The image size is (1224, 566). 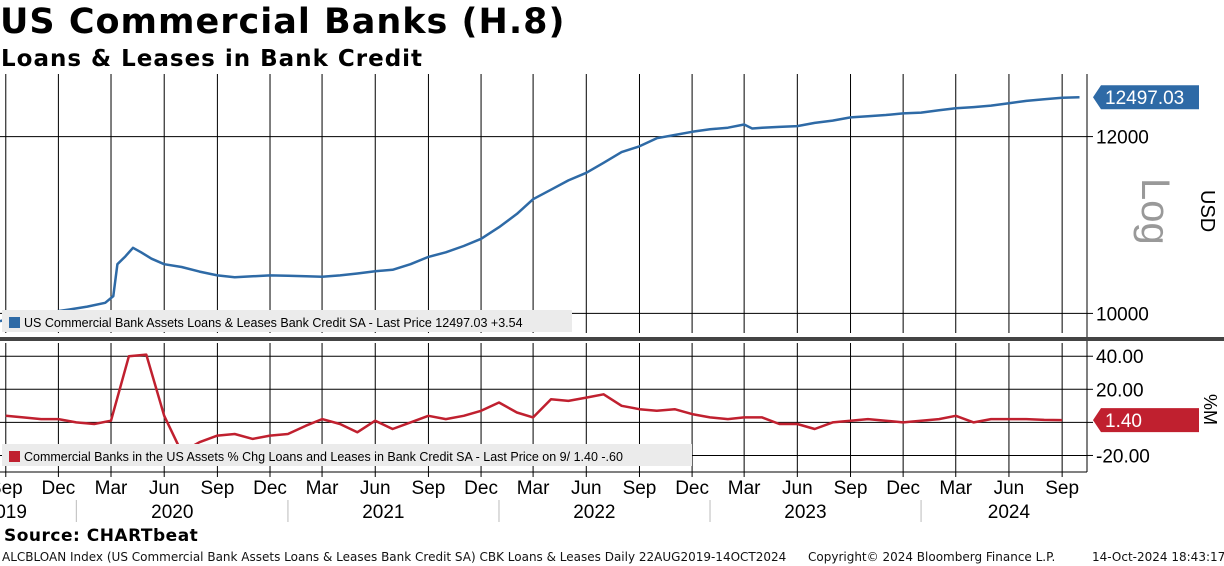 I want to click on x-tick-label-year: 2024, so click(x=1009, y=512).